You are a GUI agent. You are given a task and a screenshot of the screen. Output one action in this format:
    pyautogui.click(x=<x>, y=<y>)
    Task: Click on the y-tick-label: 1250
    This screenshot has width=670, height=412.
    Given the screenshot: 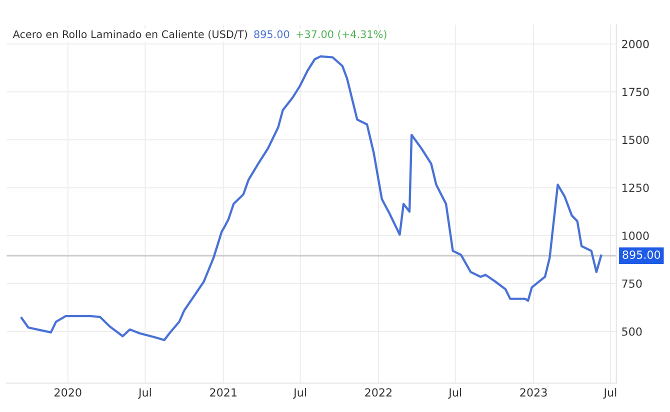 What is the action you would take?
    pyautogui.click(x=635, y=188)
    